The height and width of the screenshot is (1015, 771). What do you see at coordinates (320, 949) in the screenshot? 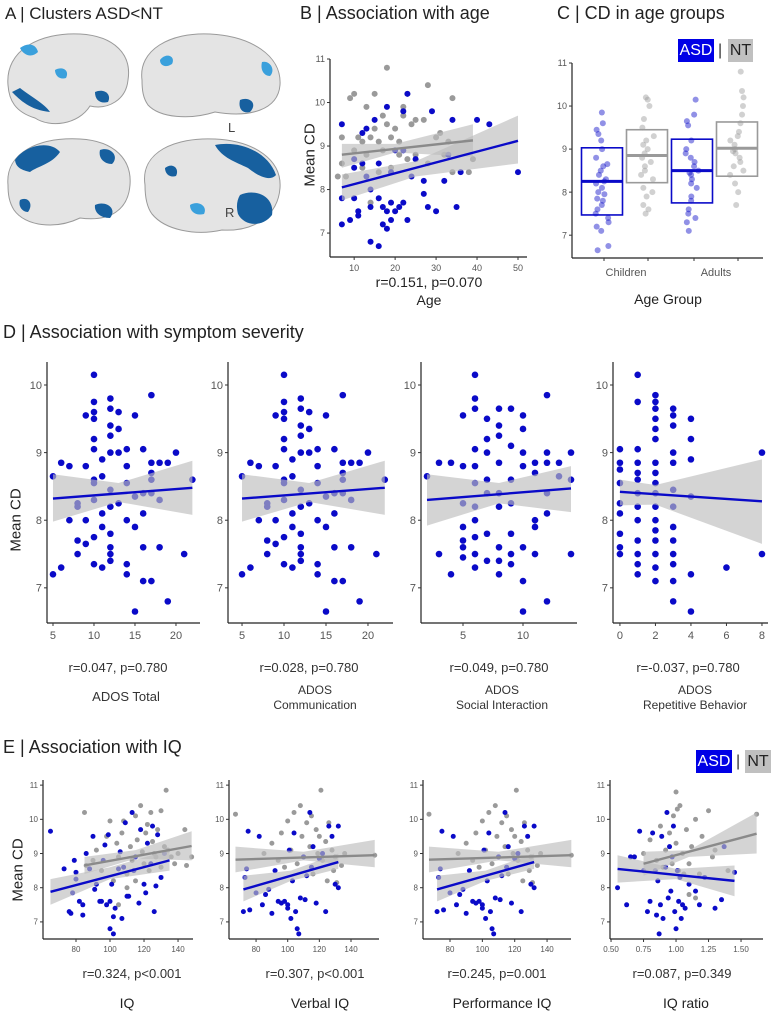
I see `x-tick-label: 120` at bounding box center [320, 949].